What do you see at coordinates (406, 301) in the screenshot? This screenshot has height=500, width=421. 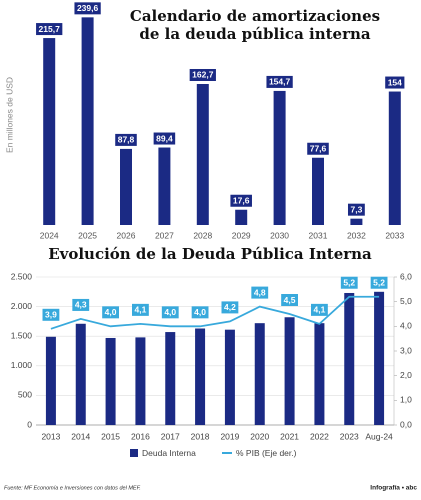 I see `y2-tick-label: 5,0` at bounding box center [406, 301].